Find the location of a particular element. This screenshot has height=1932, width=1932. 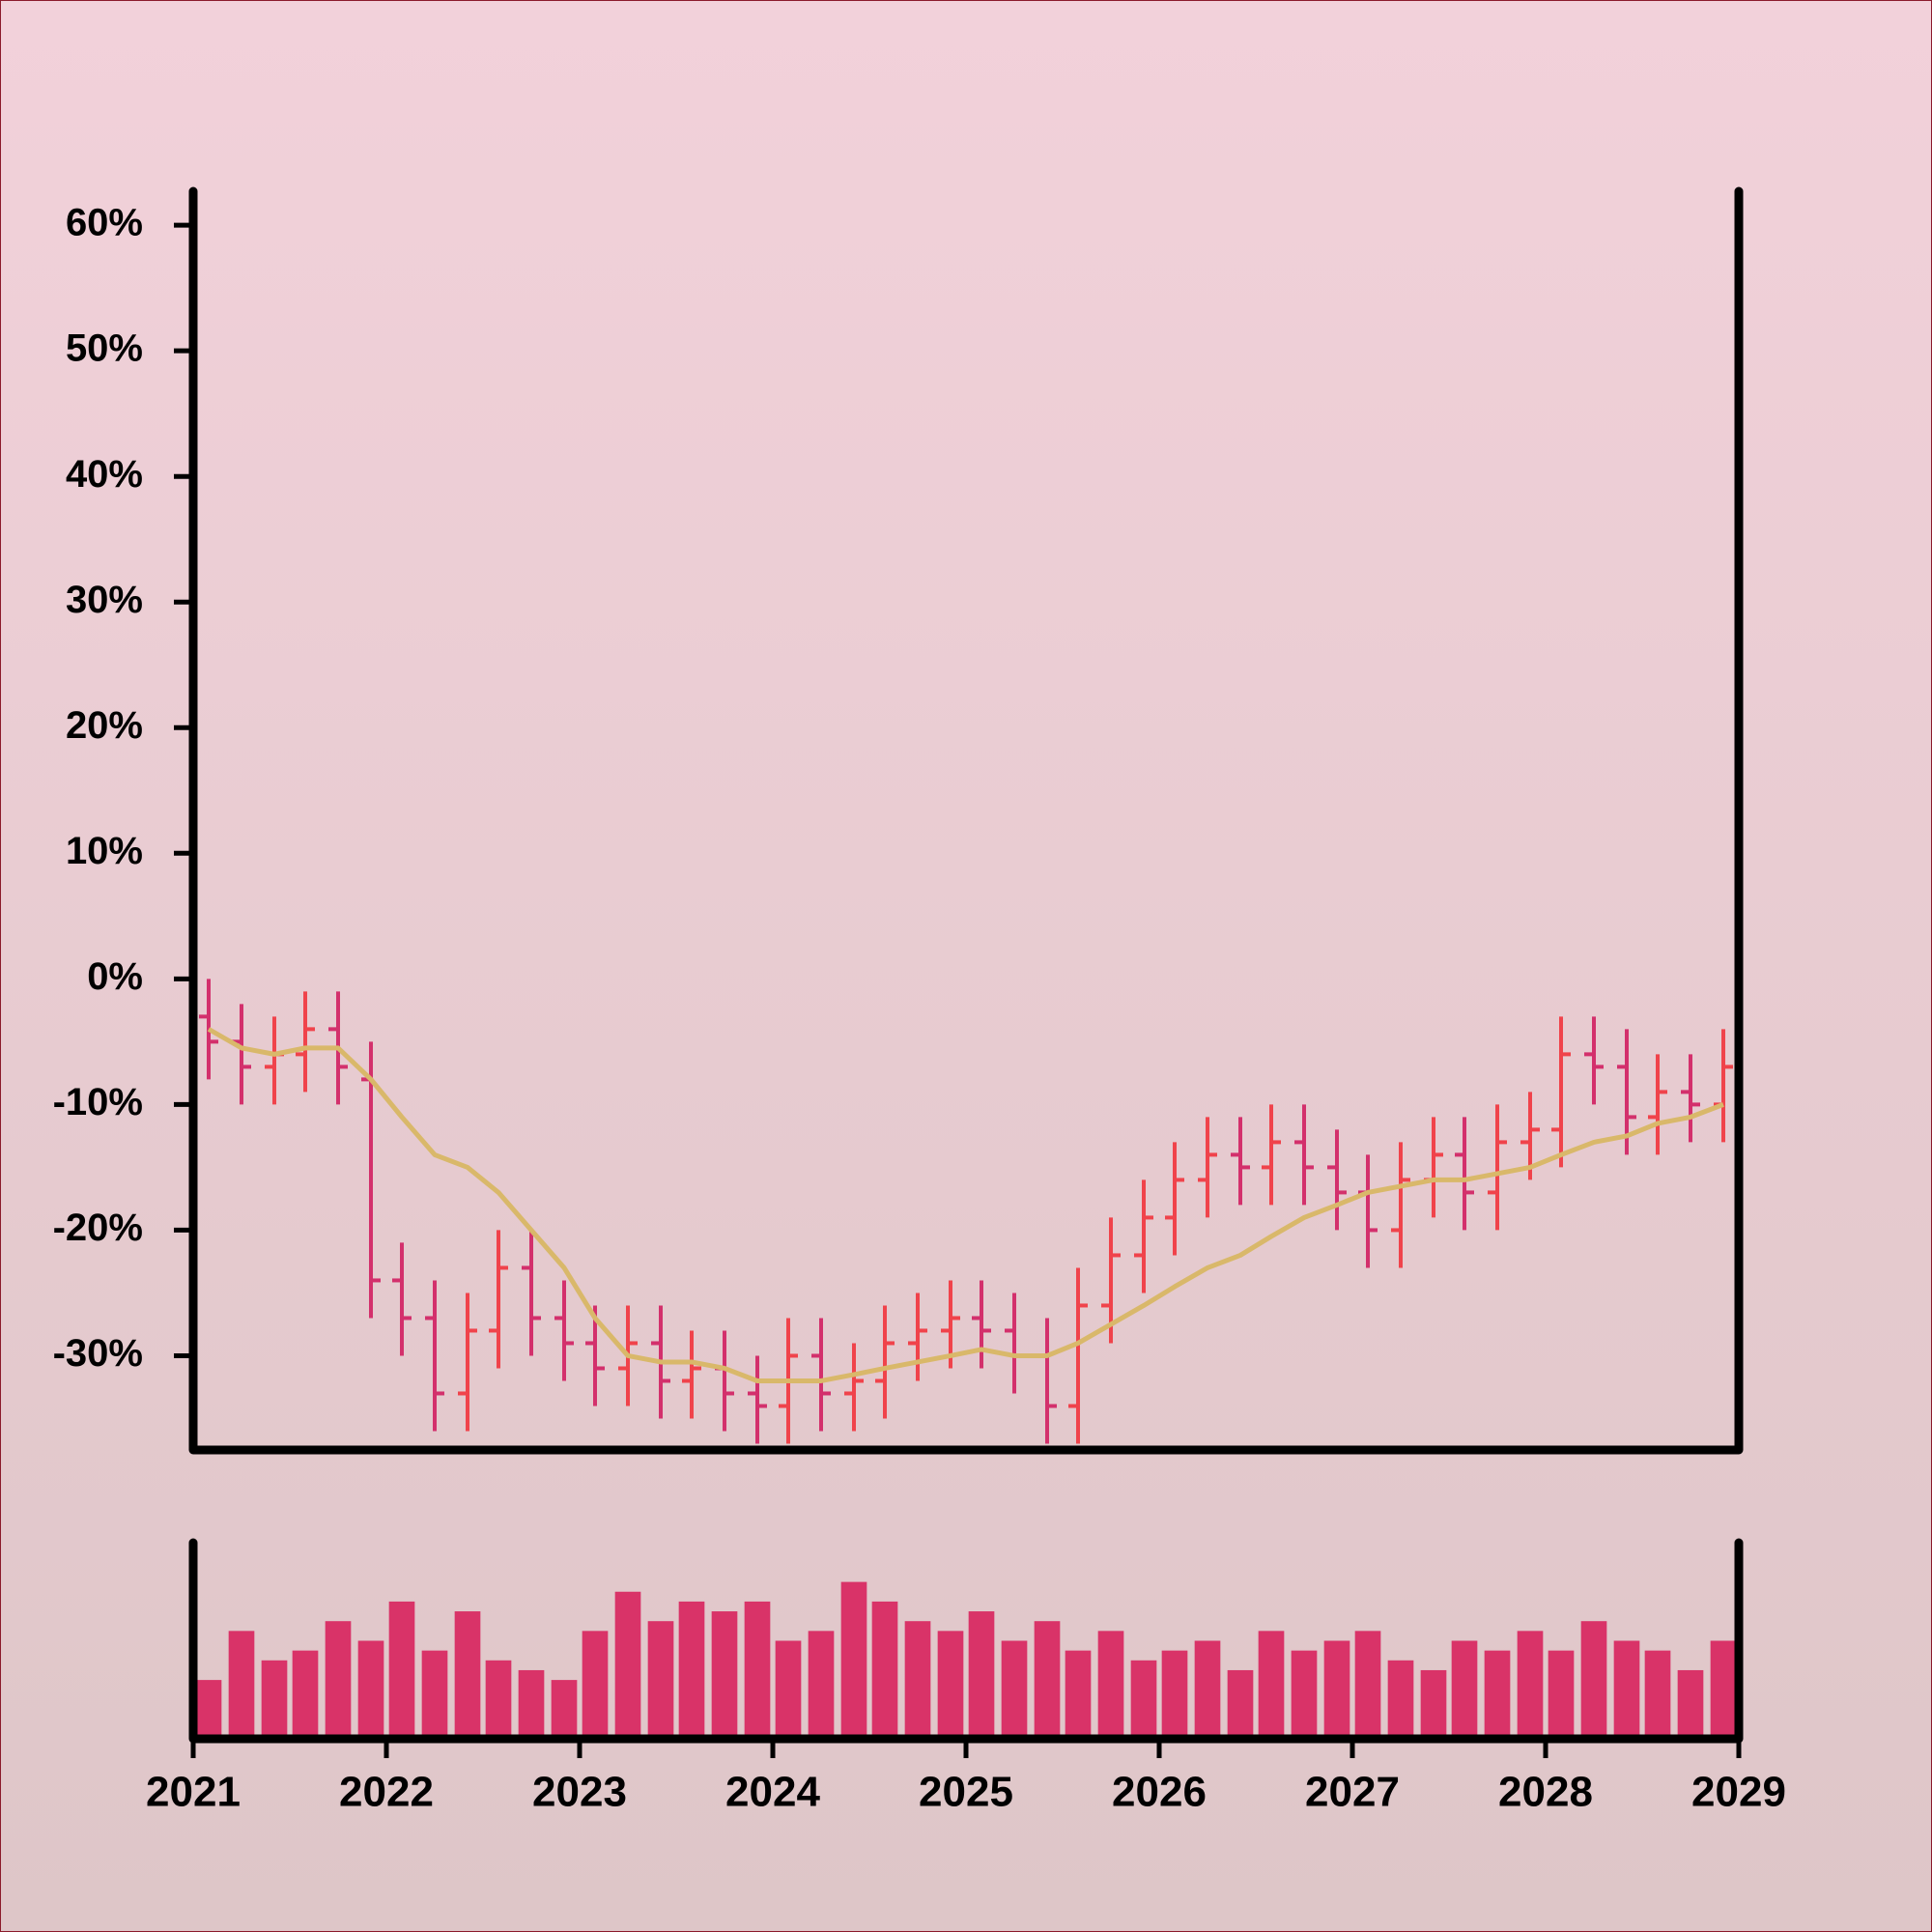

x-tick-label: 2025 is located at coordinates (966, 1792).